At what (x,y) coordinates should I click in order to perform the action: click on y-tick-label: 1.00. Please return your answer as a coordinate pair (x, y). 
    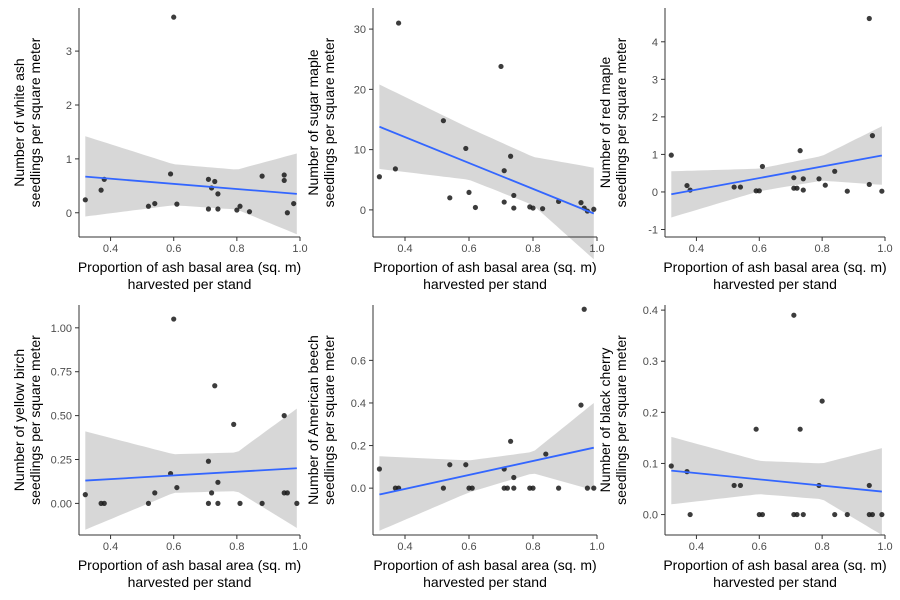
    Looking at the image, I should click on (61, 329).